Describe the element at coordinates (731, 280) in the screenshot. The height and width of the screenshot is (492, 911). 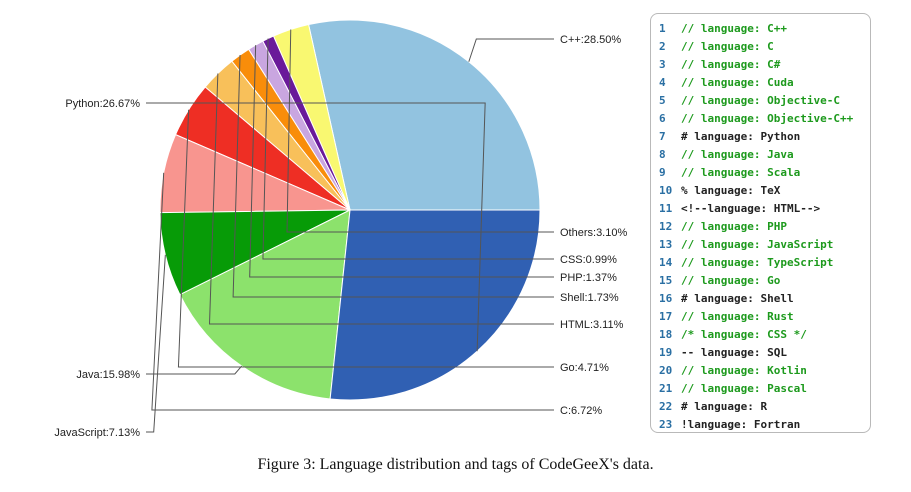
I see `language-tag-text: // language: Go` at that location.